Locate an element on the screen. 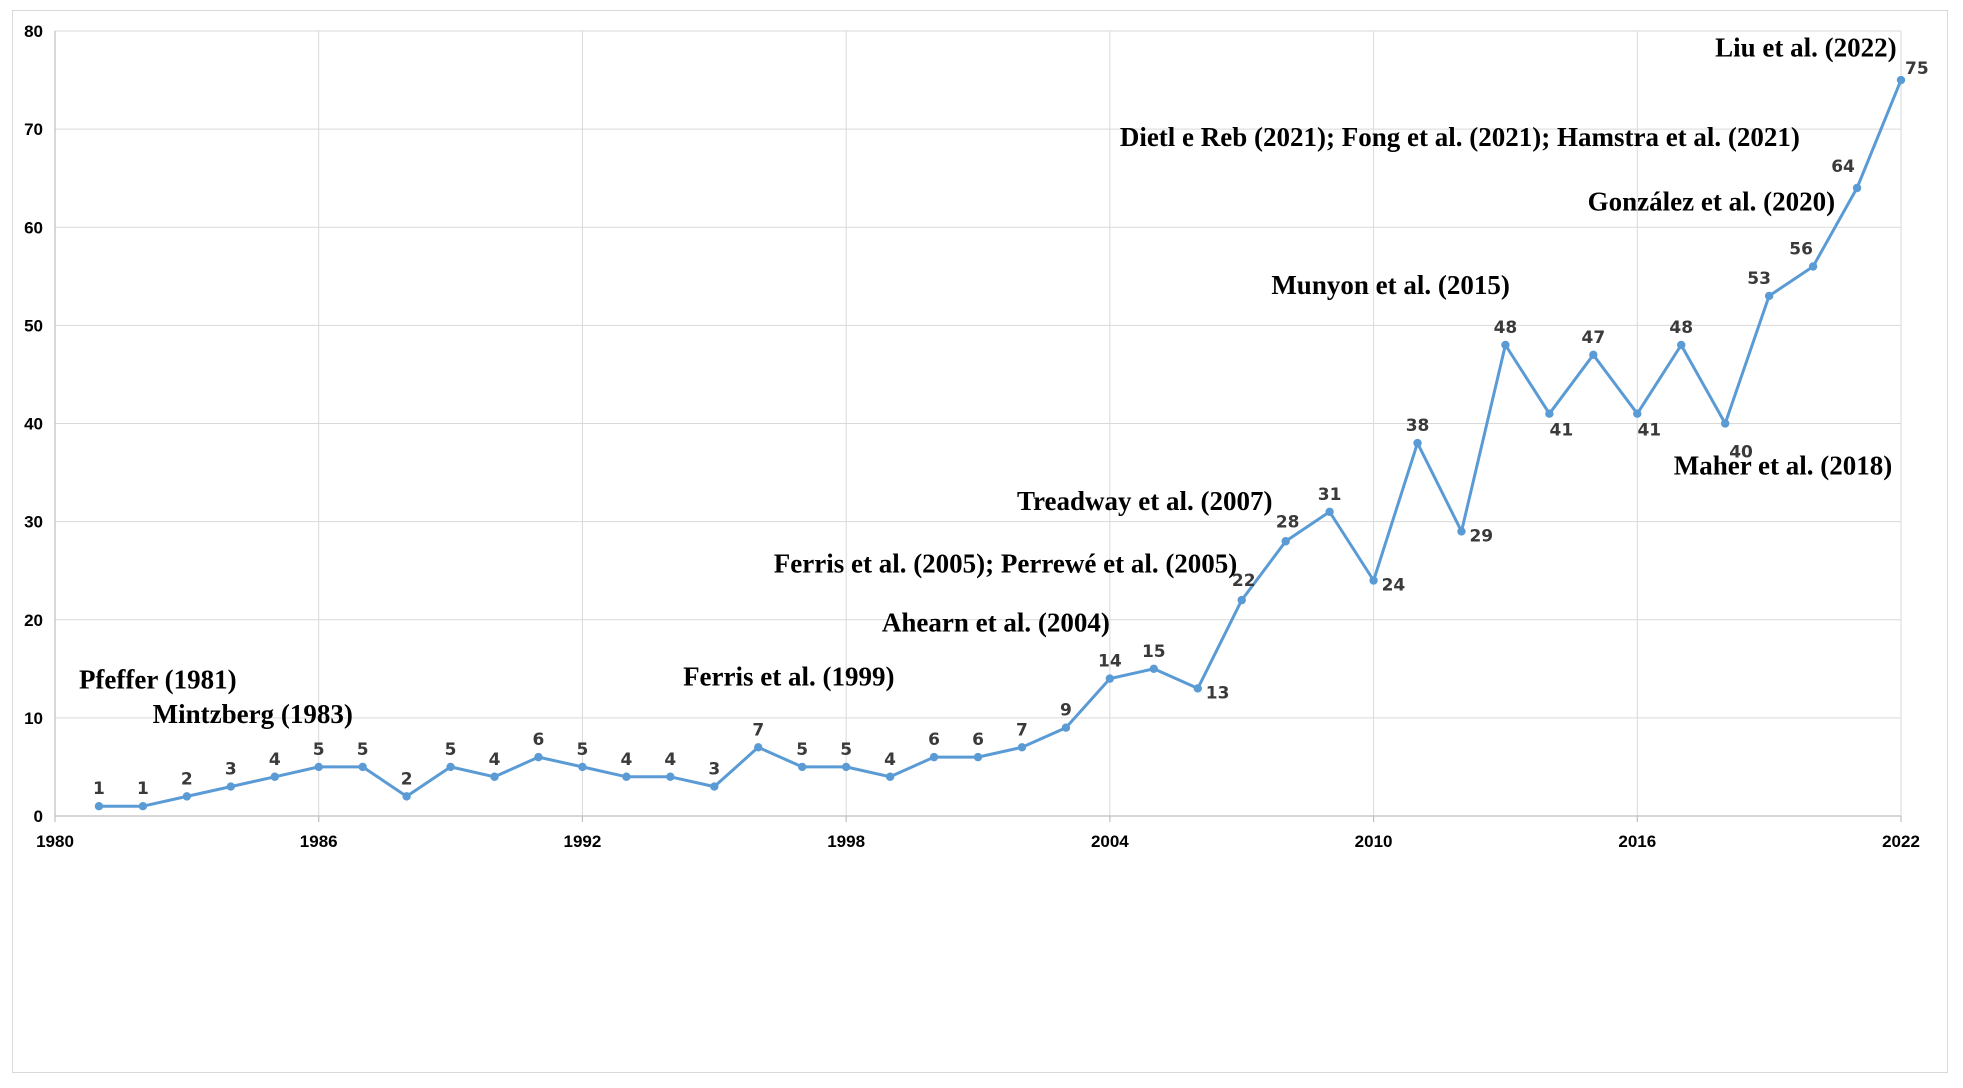 This screenshot has width=1963, height=1088. annotation-label: Maher et al. (2018) is located at coordinates (1783, 466).